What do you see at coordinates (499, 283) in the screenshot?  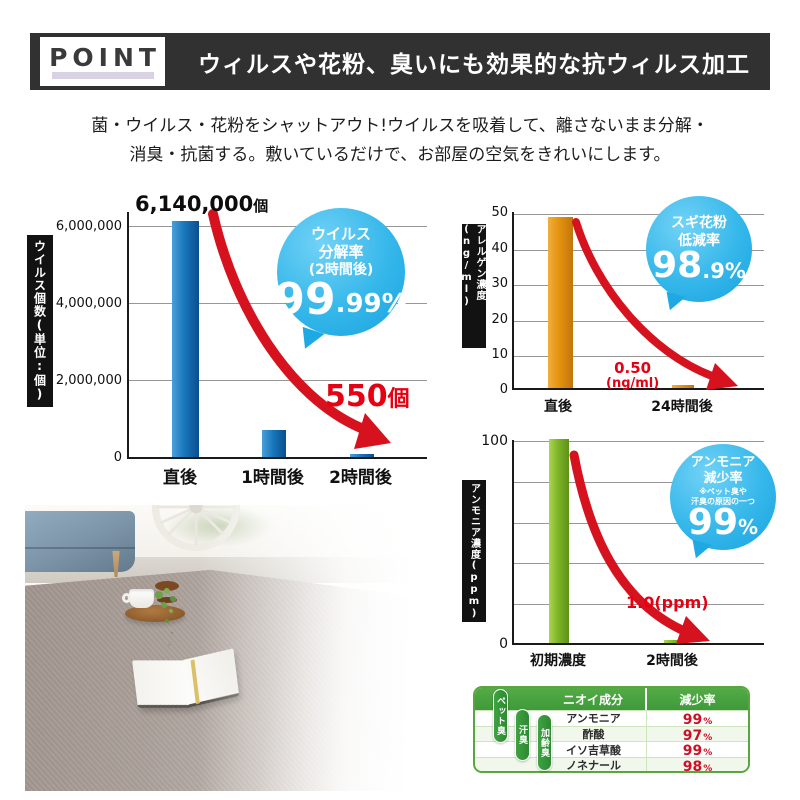 I see `ytick-30: 30` at bounding box center [499, 283].